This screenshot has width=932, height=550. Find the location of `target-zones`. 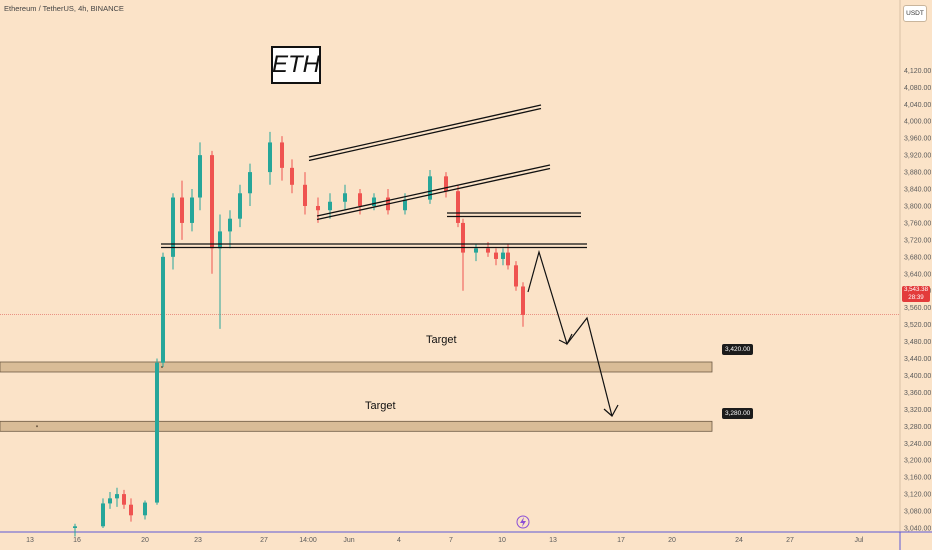

target-zones is located at coordinates (356, 396).